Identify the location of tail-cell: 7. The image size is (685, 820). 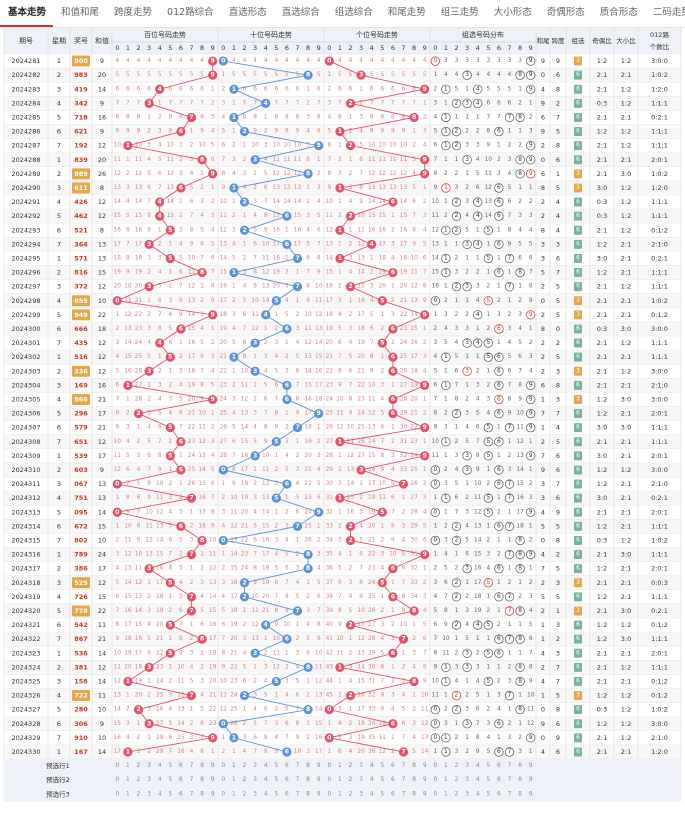
(543, 414).